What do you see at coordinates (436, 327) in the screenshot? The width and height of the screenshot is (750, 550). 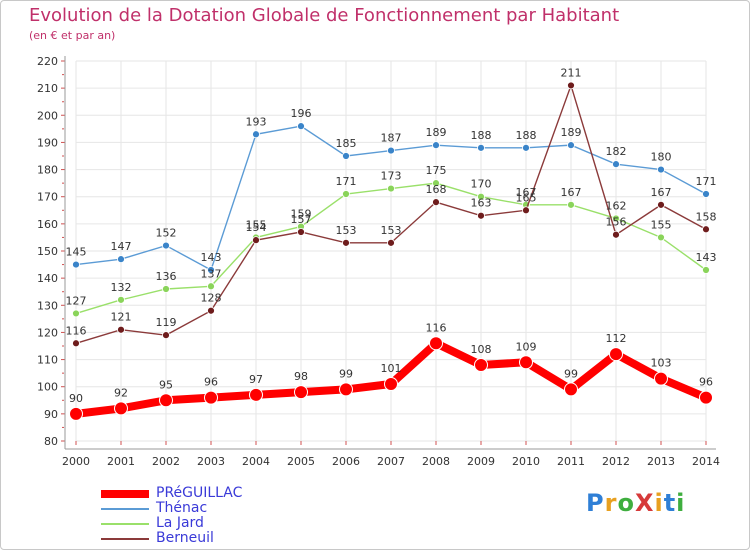 I see `data-label-pr-guillac: 116` at bounding box center [436, 327].